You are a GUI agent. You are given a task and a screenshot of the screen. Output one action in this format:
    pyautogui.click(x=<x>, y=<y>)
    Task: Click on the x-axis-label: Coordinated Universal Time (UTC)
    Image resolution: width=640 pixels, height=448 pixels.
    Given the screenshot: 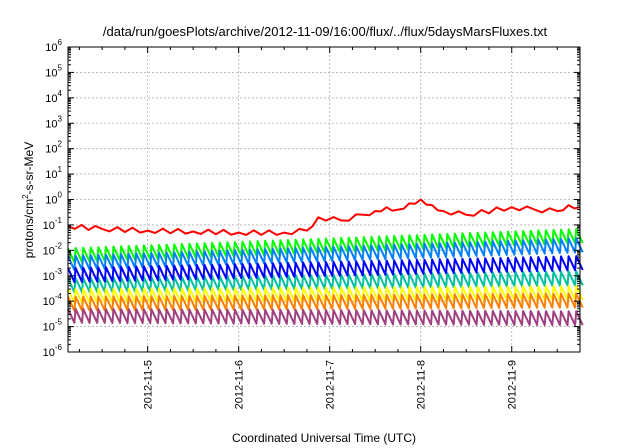 What is the action you would take?
    pyautogui.click(x=324, y=438)
    